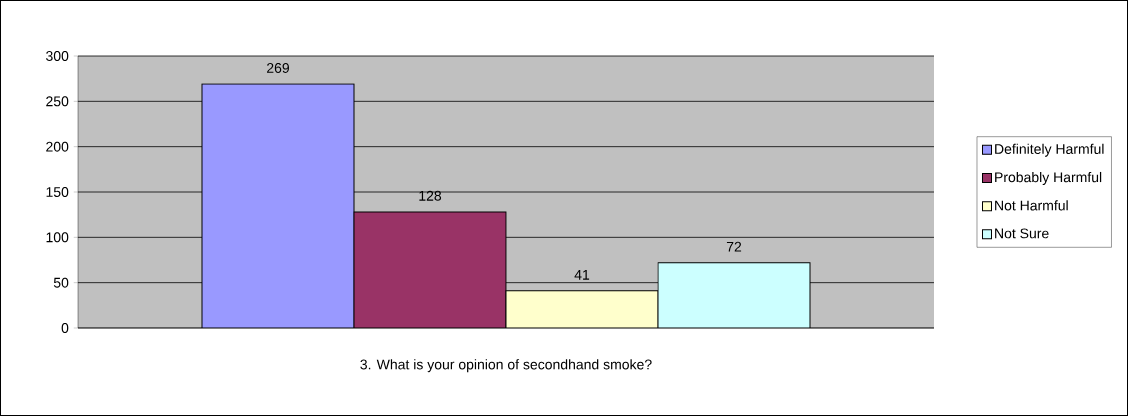  What do you see at coordinates (65, 328) in the screenshot?
I see `y-tick-label: 0` at bounding box center [65, 328].